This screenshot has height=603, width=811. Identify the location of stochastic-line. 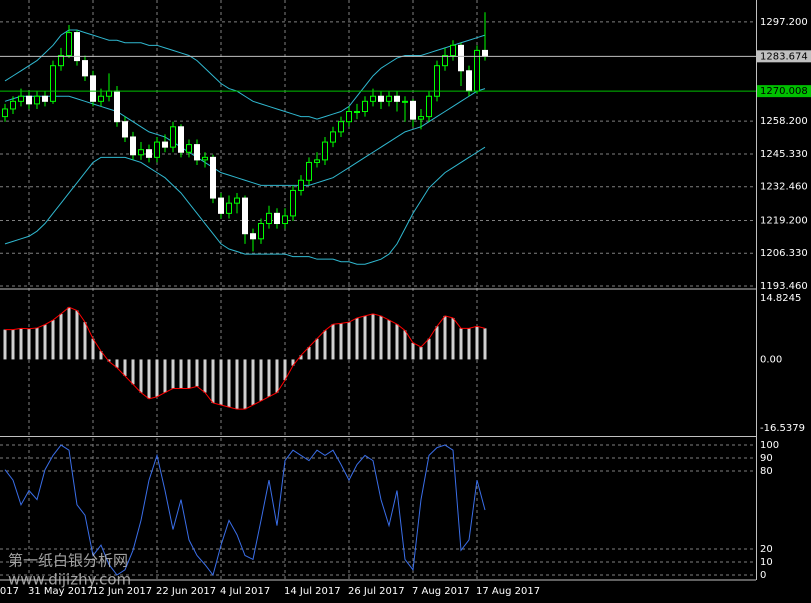
(245, 510).